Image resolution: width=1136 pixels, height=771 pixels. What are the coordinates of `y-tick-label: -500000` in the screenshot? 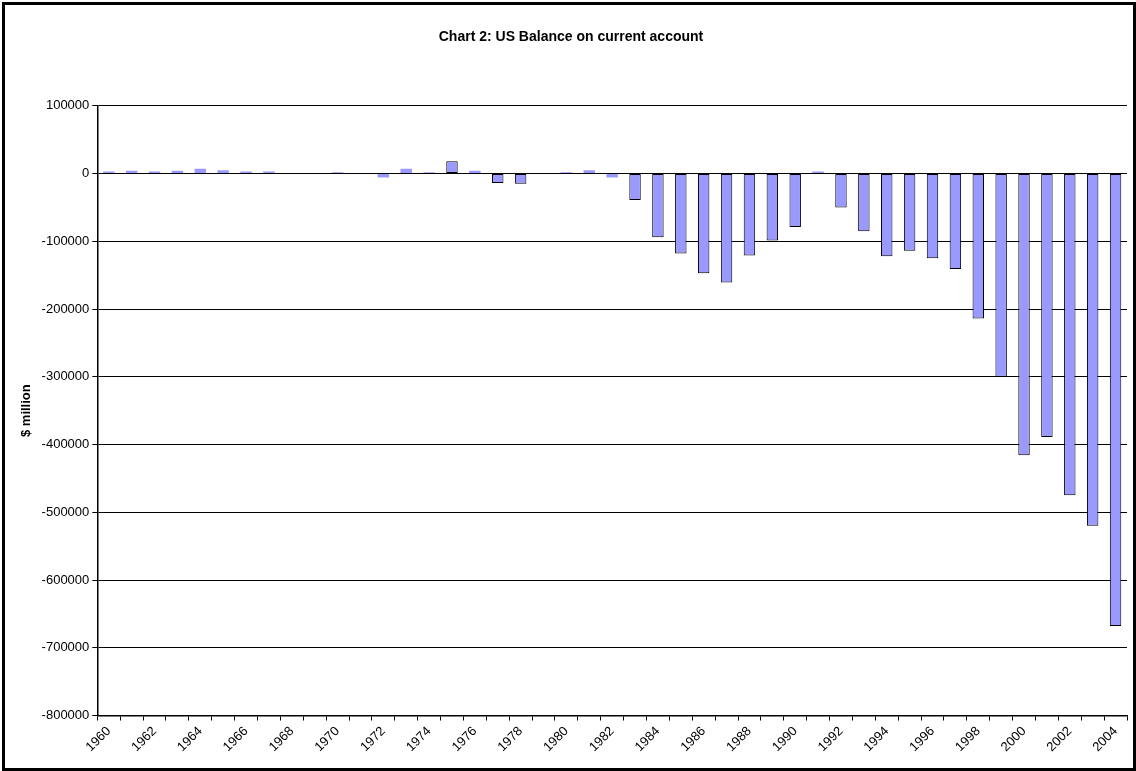 It's located at (65, 511).